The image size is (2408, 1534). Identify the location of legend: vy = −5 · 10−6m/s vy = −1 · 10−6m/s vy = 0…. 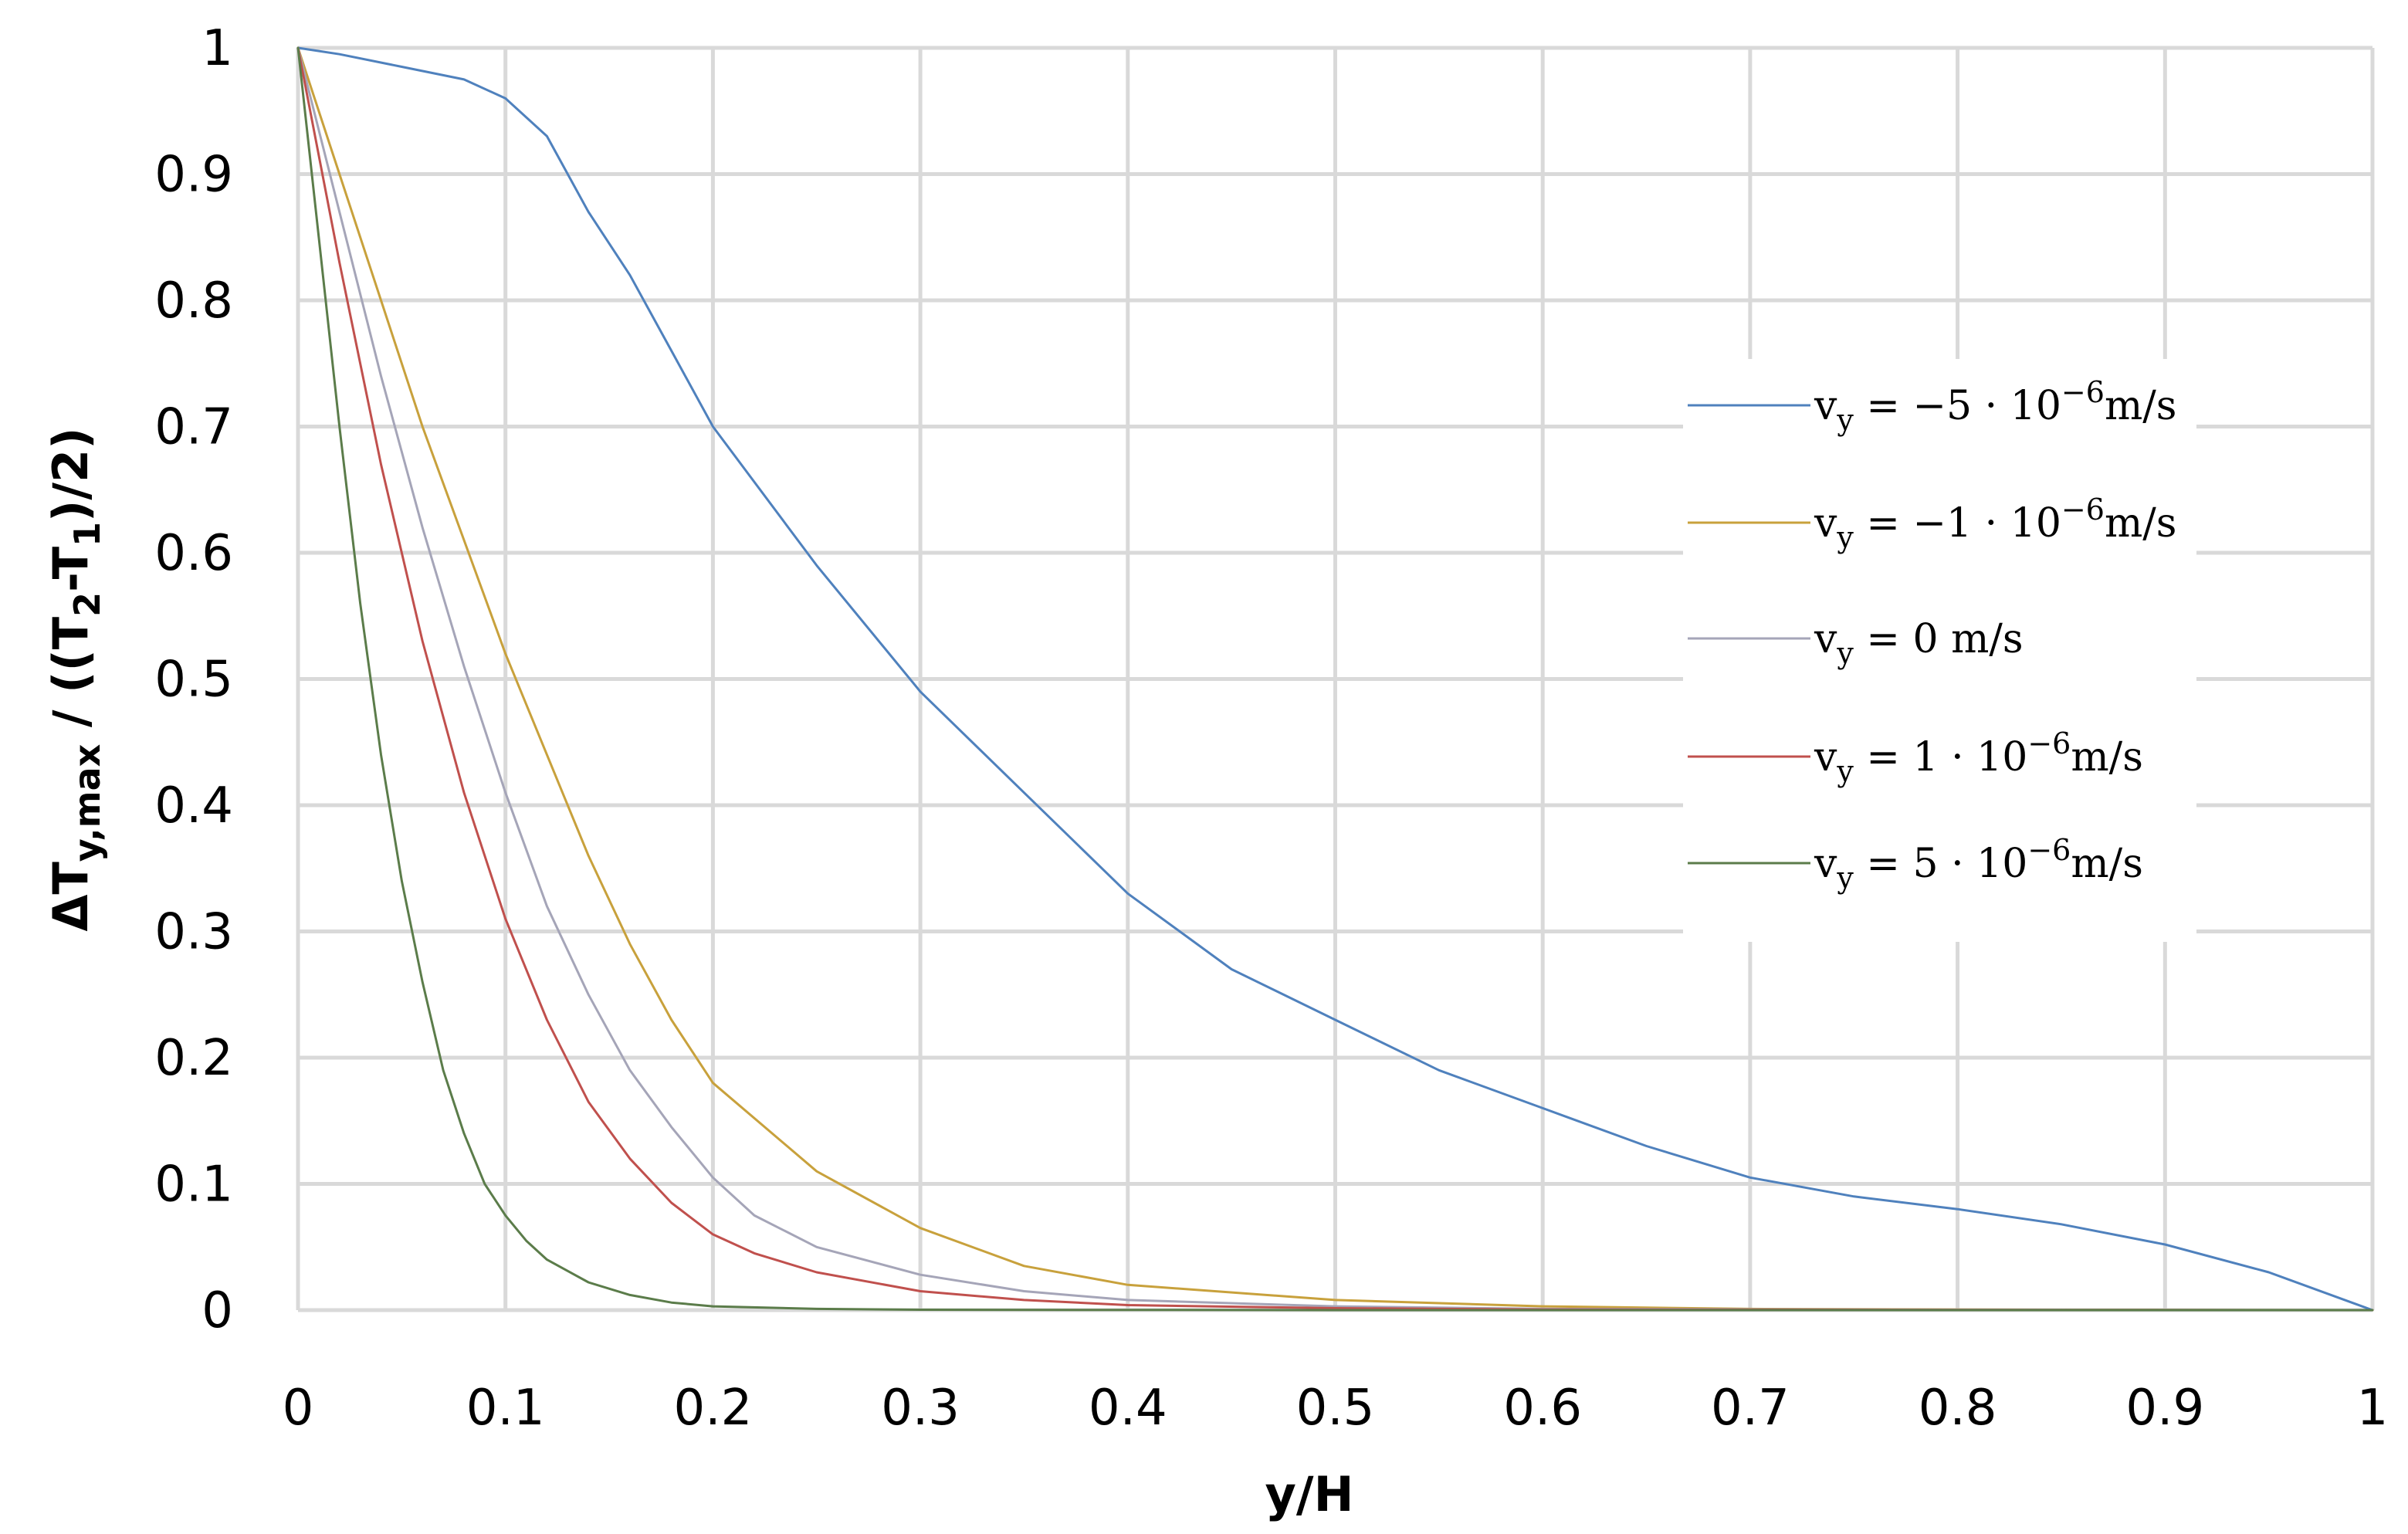
(1939, 650).